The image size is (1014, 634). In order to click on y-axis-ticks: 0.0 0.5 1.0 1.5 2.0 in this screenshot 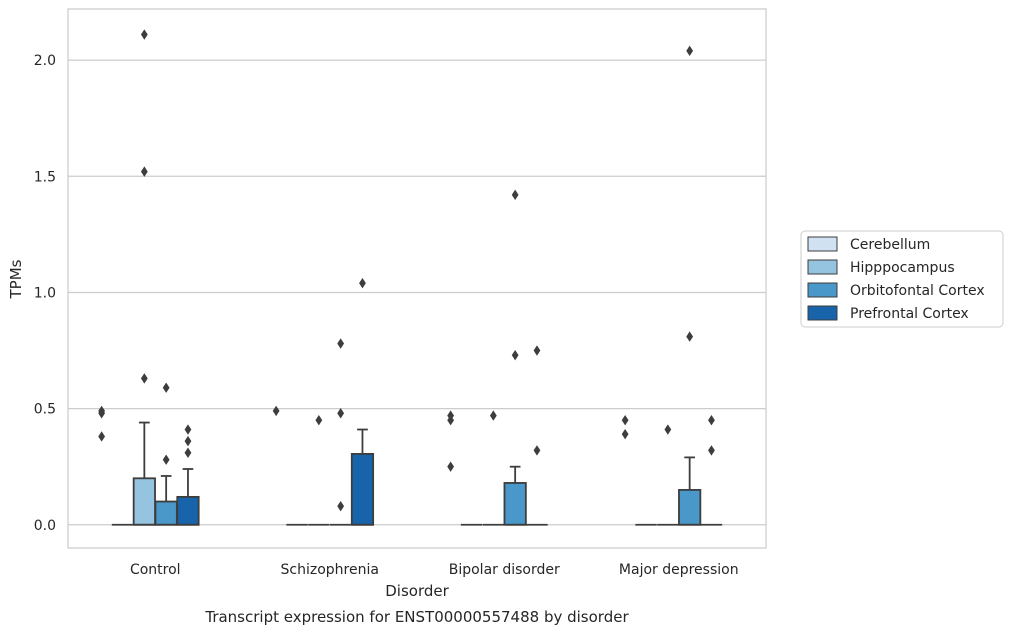, I will do `click(45, 293)`.